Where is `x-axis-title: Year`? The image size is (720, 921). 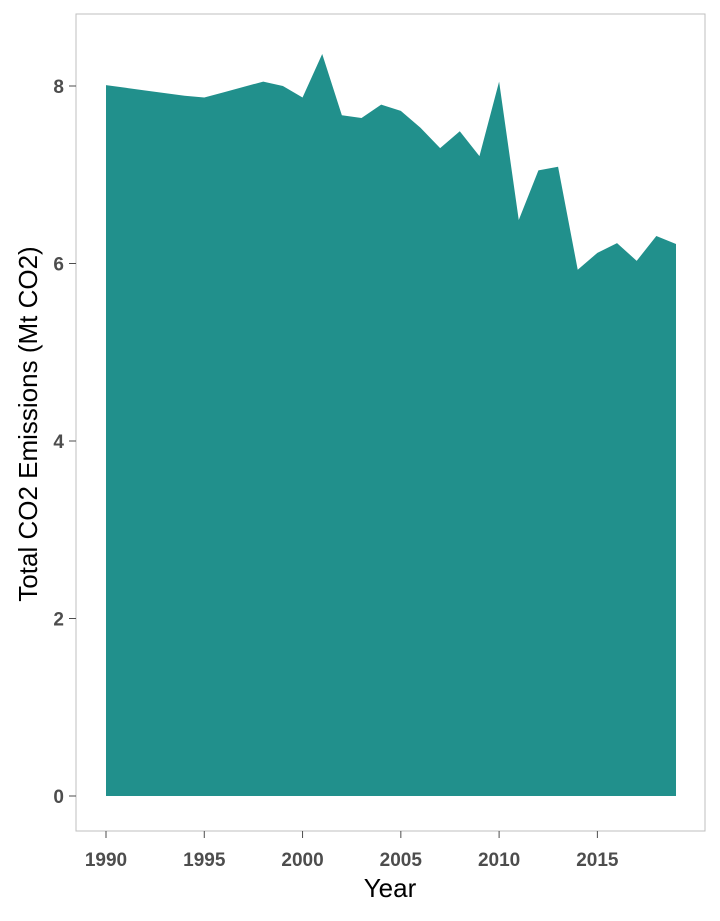 x-axis-title: Year is located at coordinates (390, 888).